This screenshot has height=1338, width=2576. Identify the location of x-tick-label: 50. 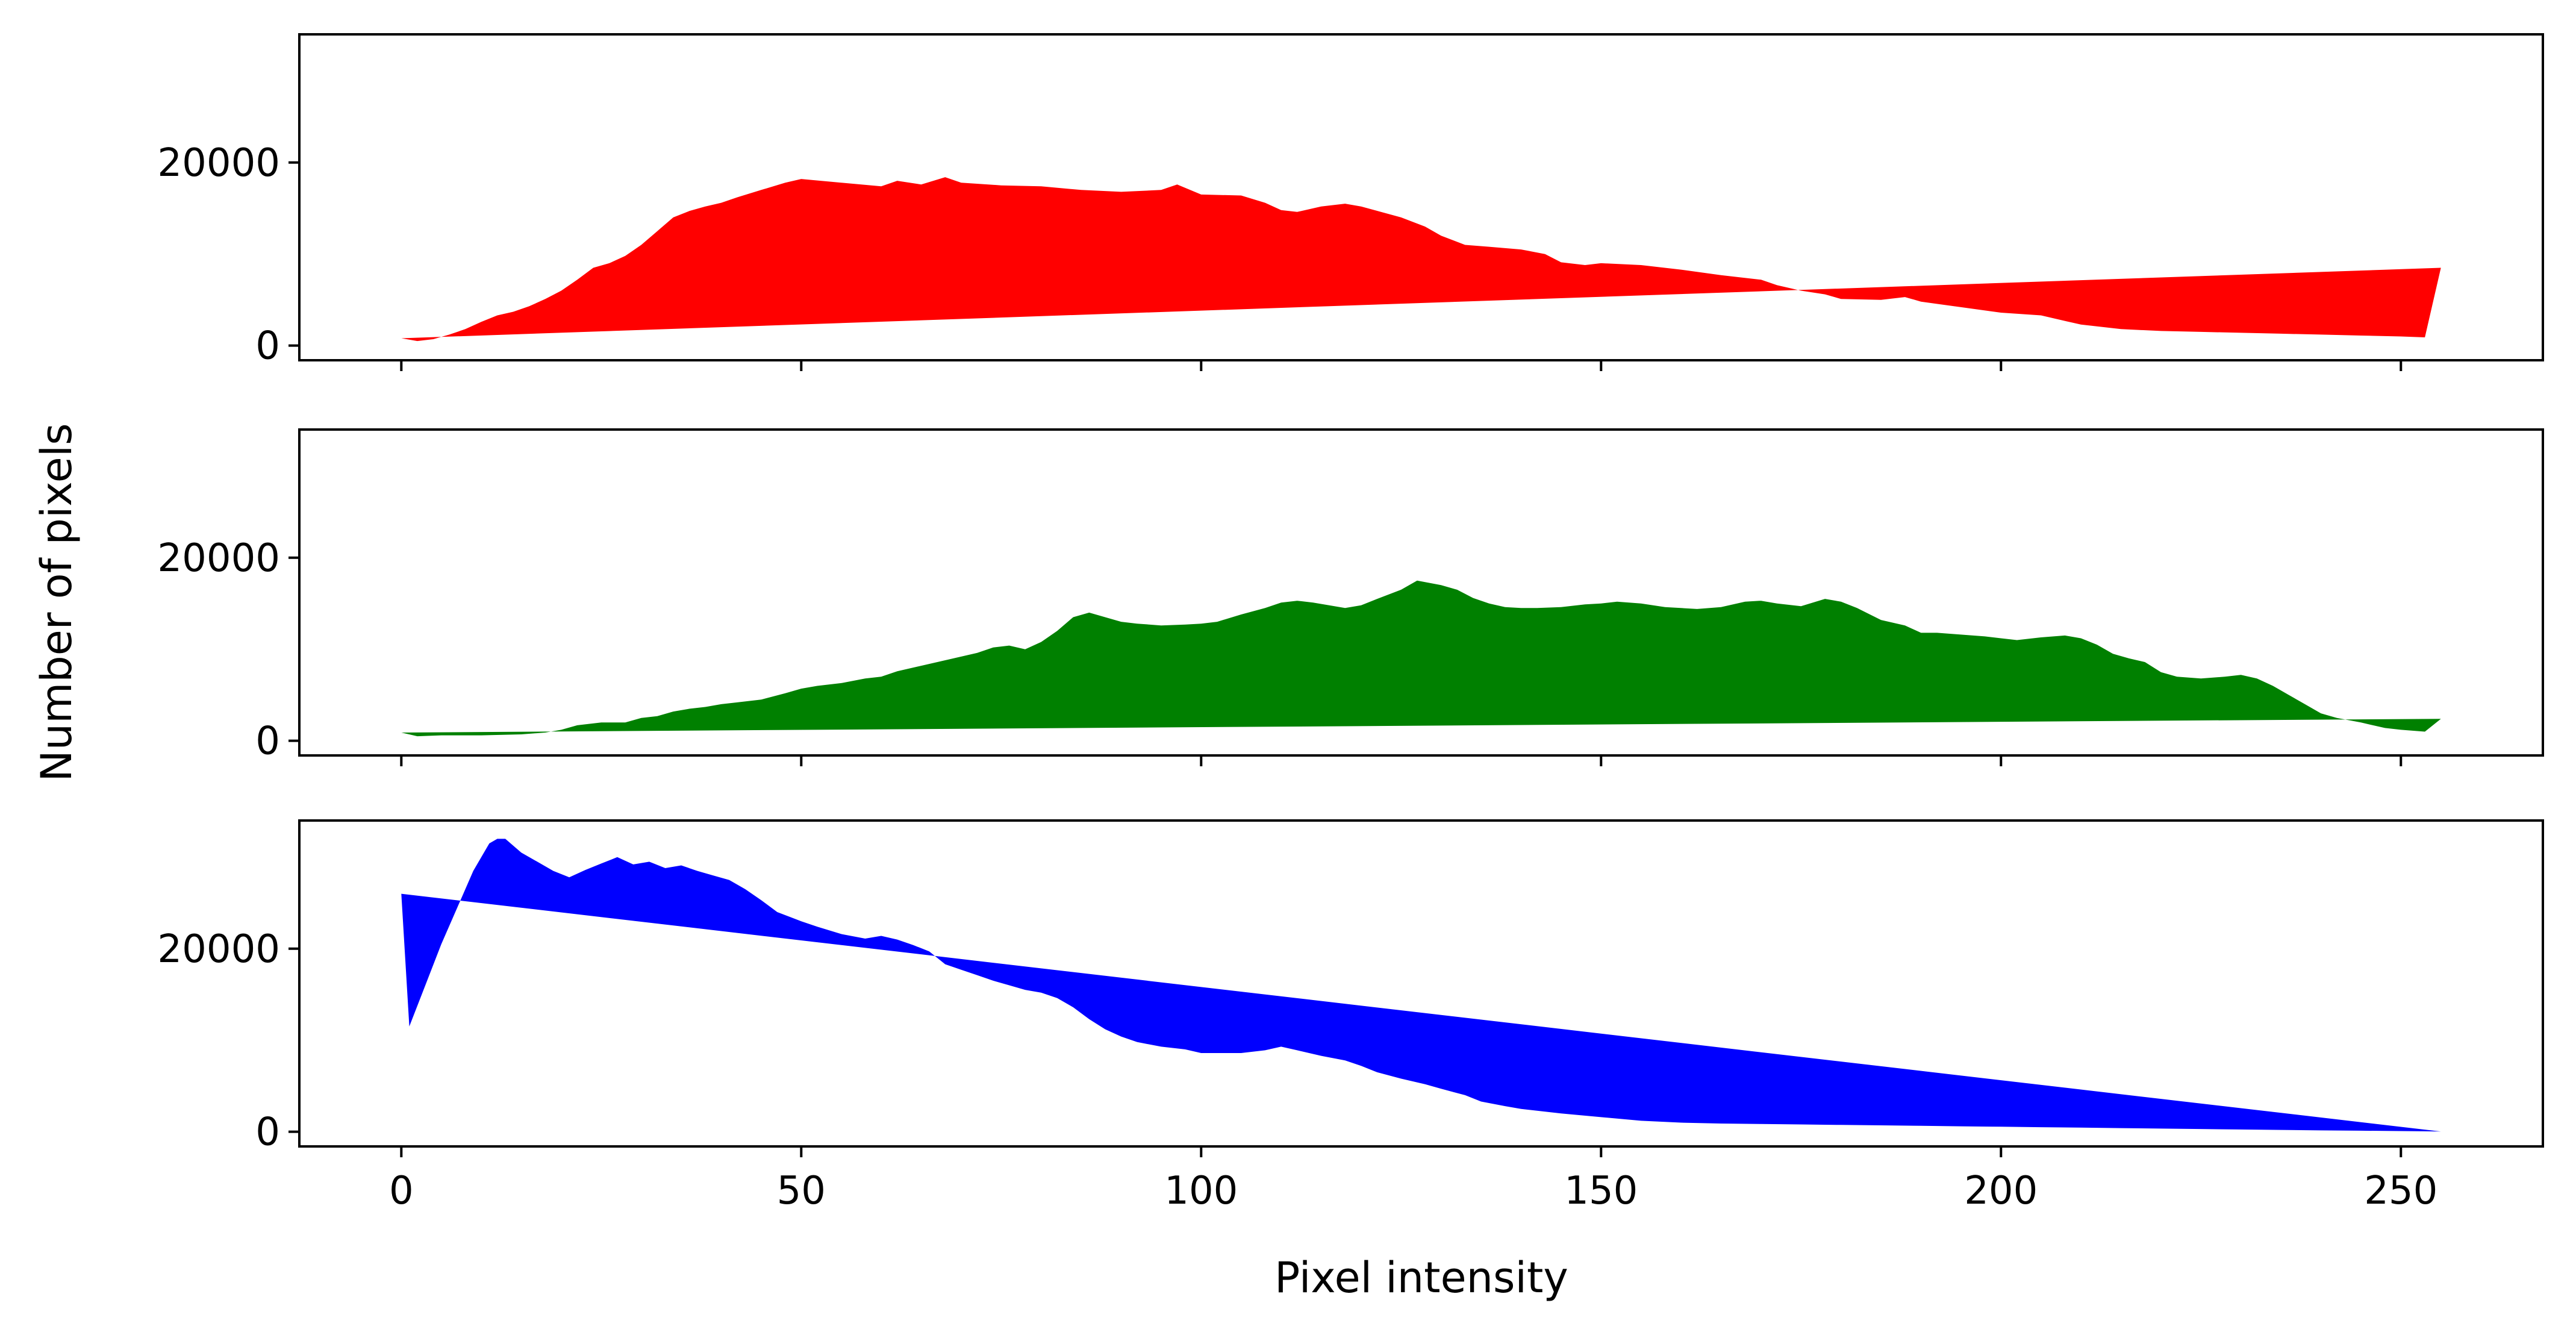
(801, 1191).